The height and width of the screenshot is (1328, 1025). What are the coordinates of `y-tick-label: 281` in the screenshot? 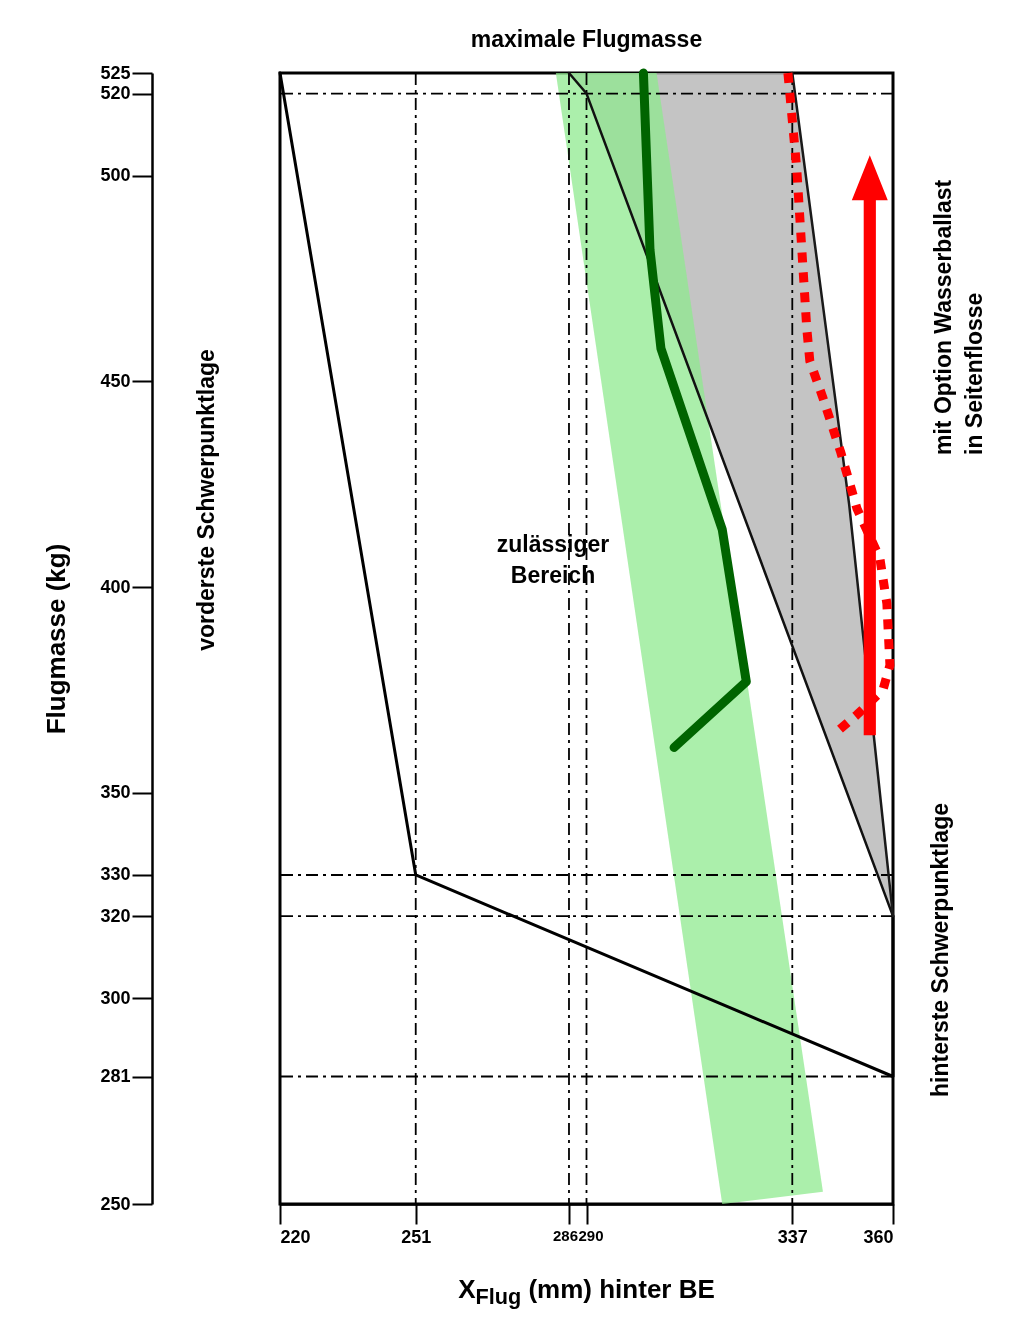 It's located at (115, 1076).